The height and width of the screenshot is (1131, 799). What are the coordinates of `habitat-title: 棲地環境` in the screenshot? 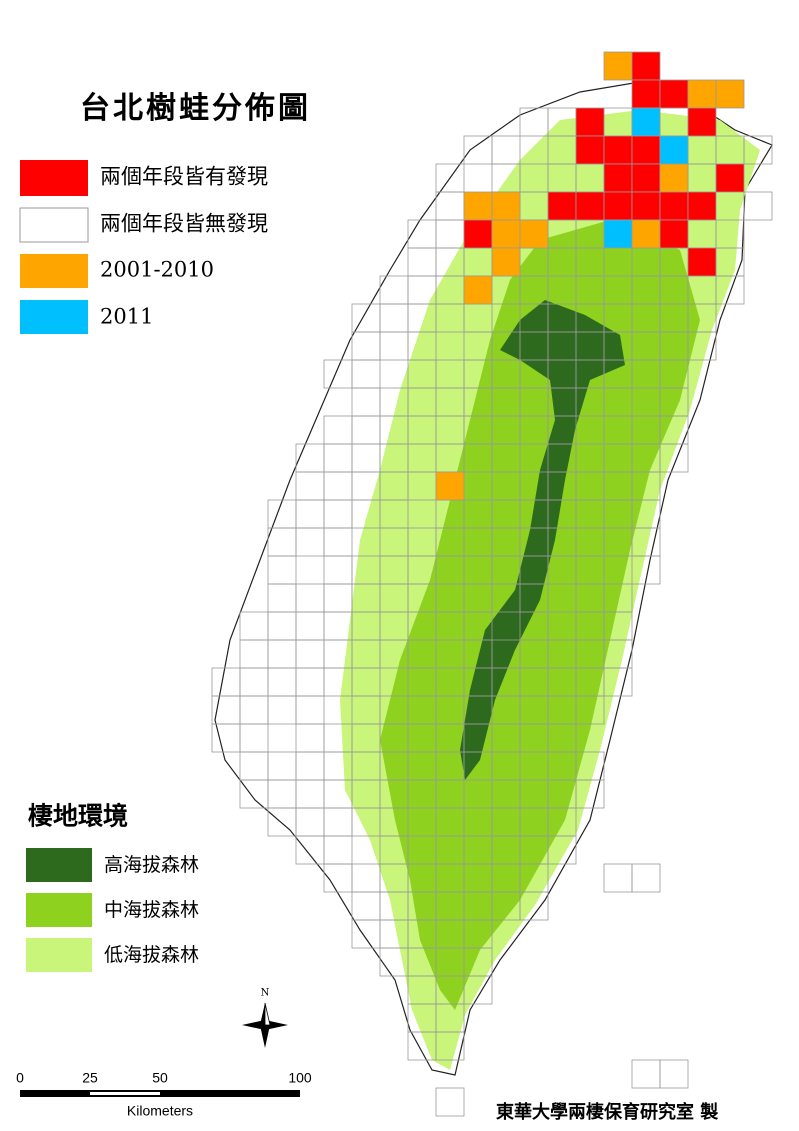 It's located at (78, 816).